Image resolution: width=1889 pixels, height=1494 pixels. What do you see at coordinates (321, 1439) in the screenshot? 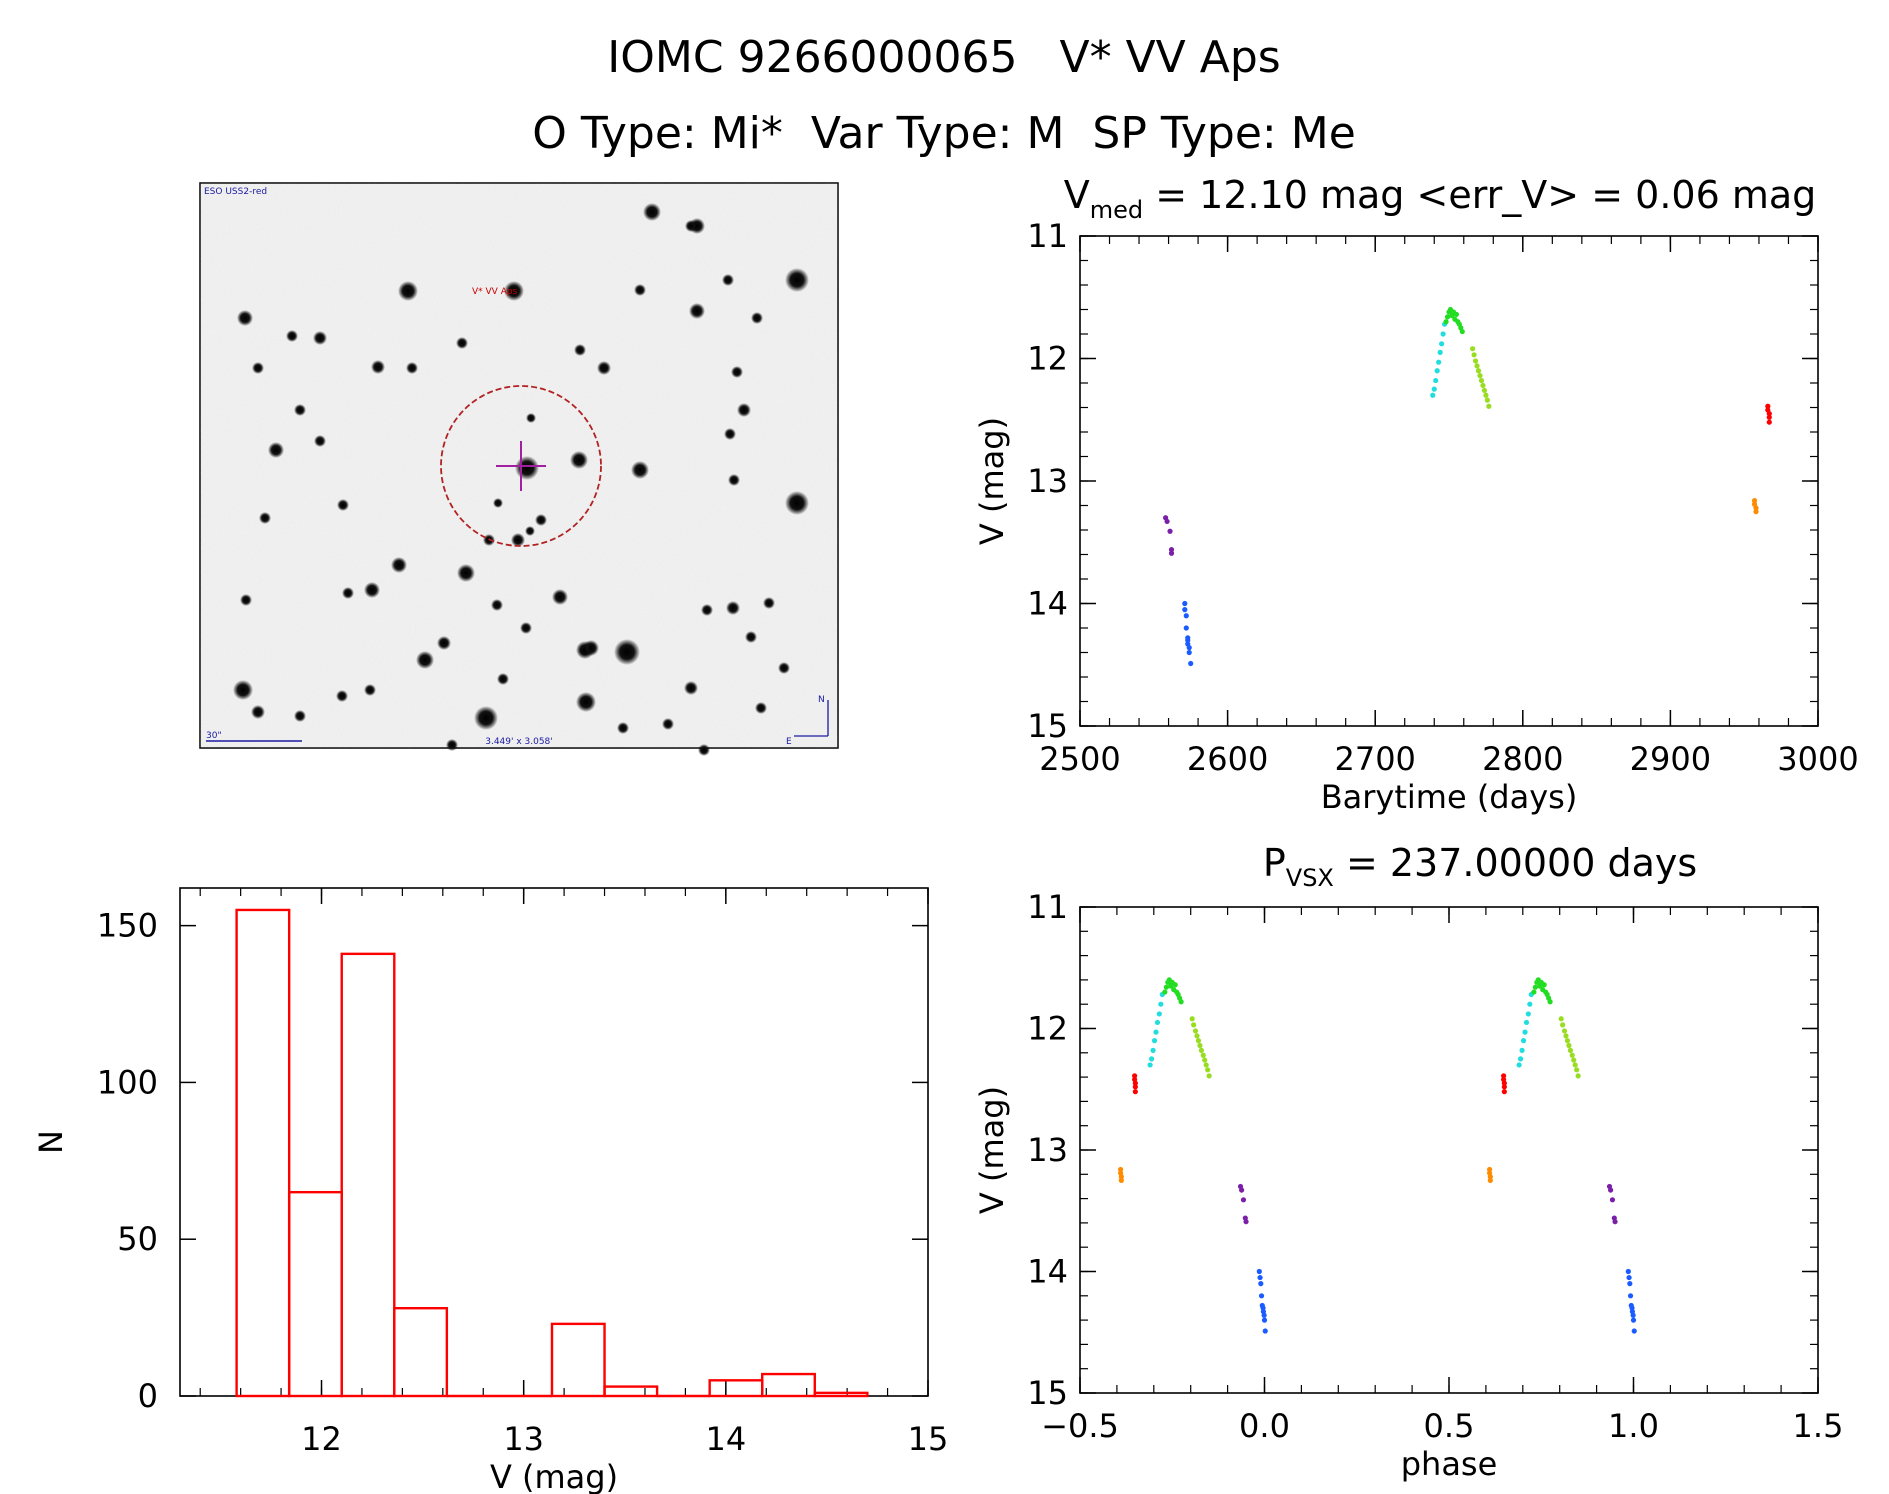
I see `hist-xtick-label: 12` at bounding box center [321, 1439].